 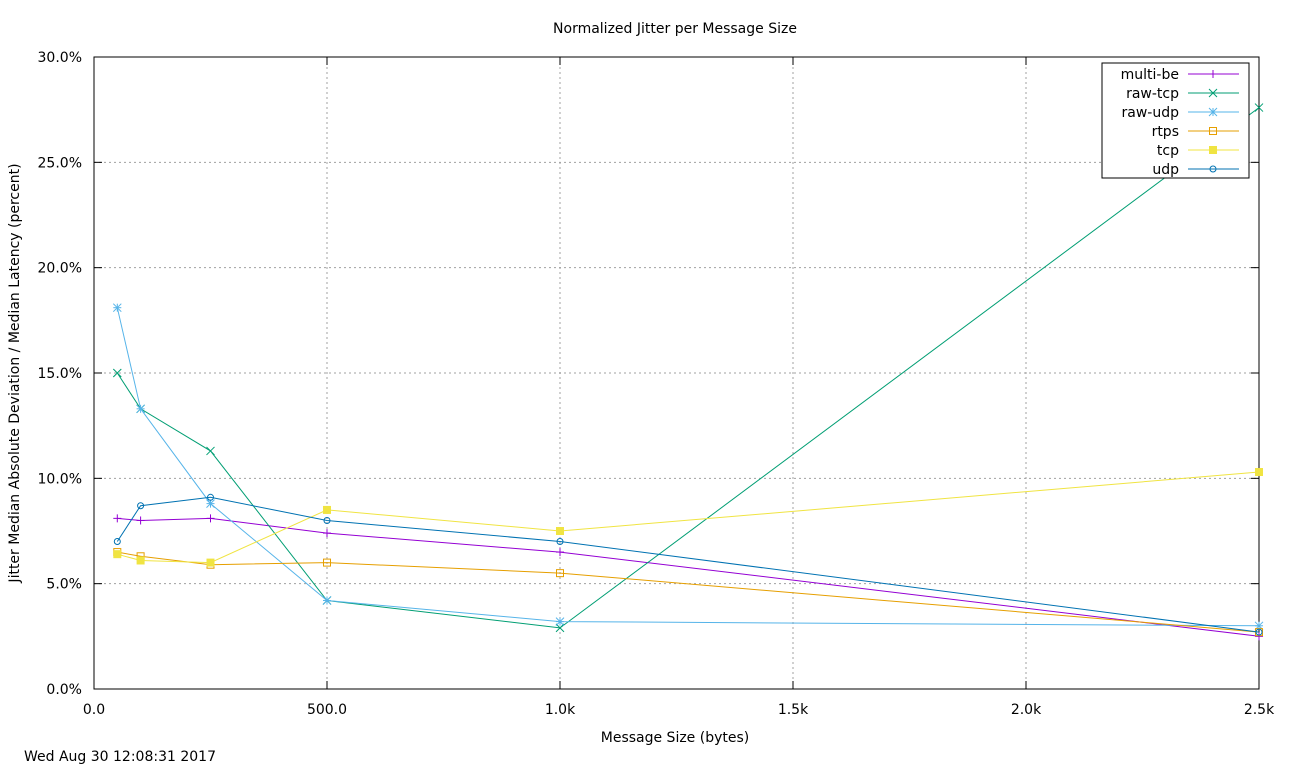 I want to click on y-tick-label: 5.0%, so click(x=64, y=585).